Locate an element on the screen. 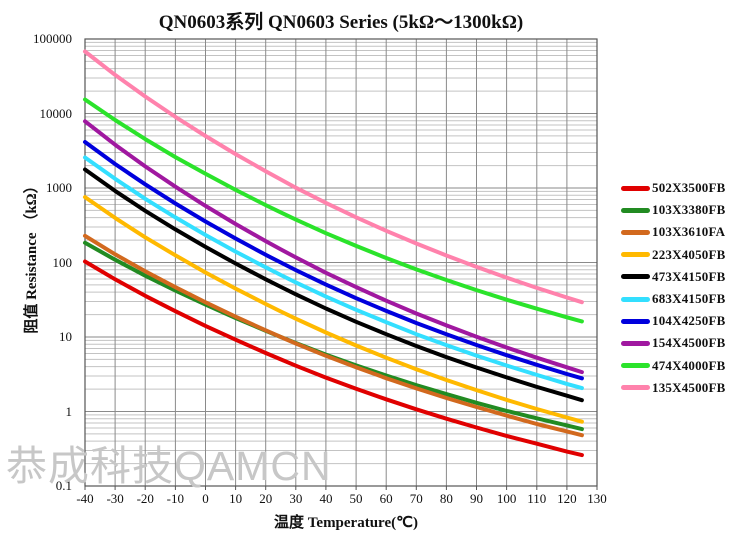 This screenshot has height=535, width=737. chart-title: QN0603系列 QN0603 Series (5kΩ～1300kΩ) is located at coordinates (341, 22).